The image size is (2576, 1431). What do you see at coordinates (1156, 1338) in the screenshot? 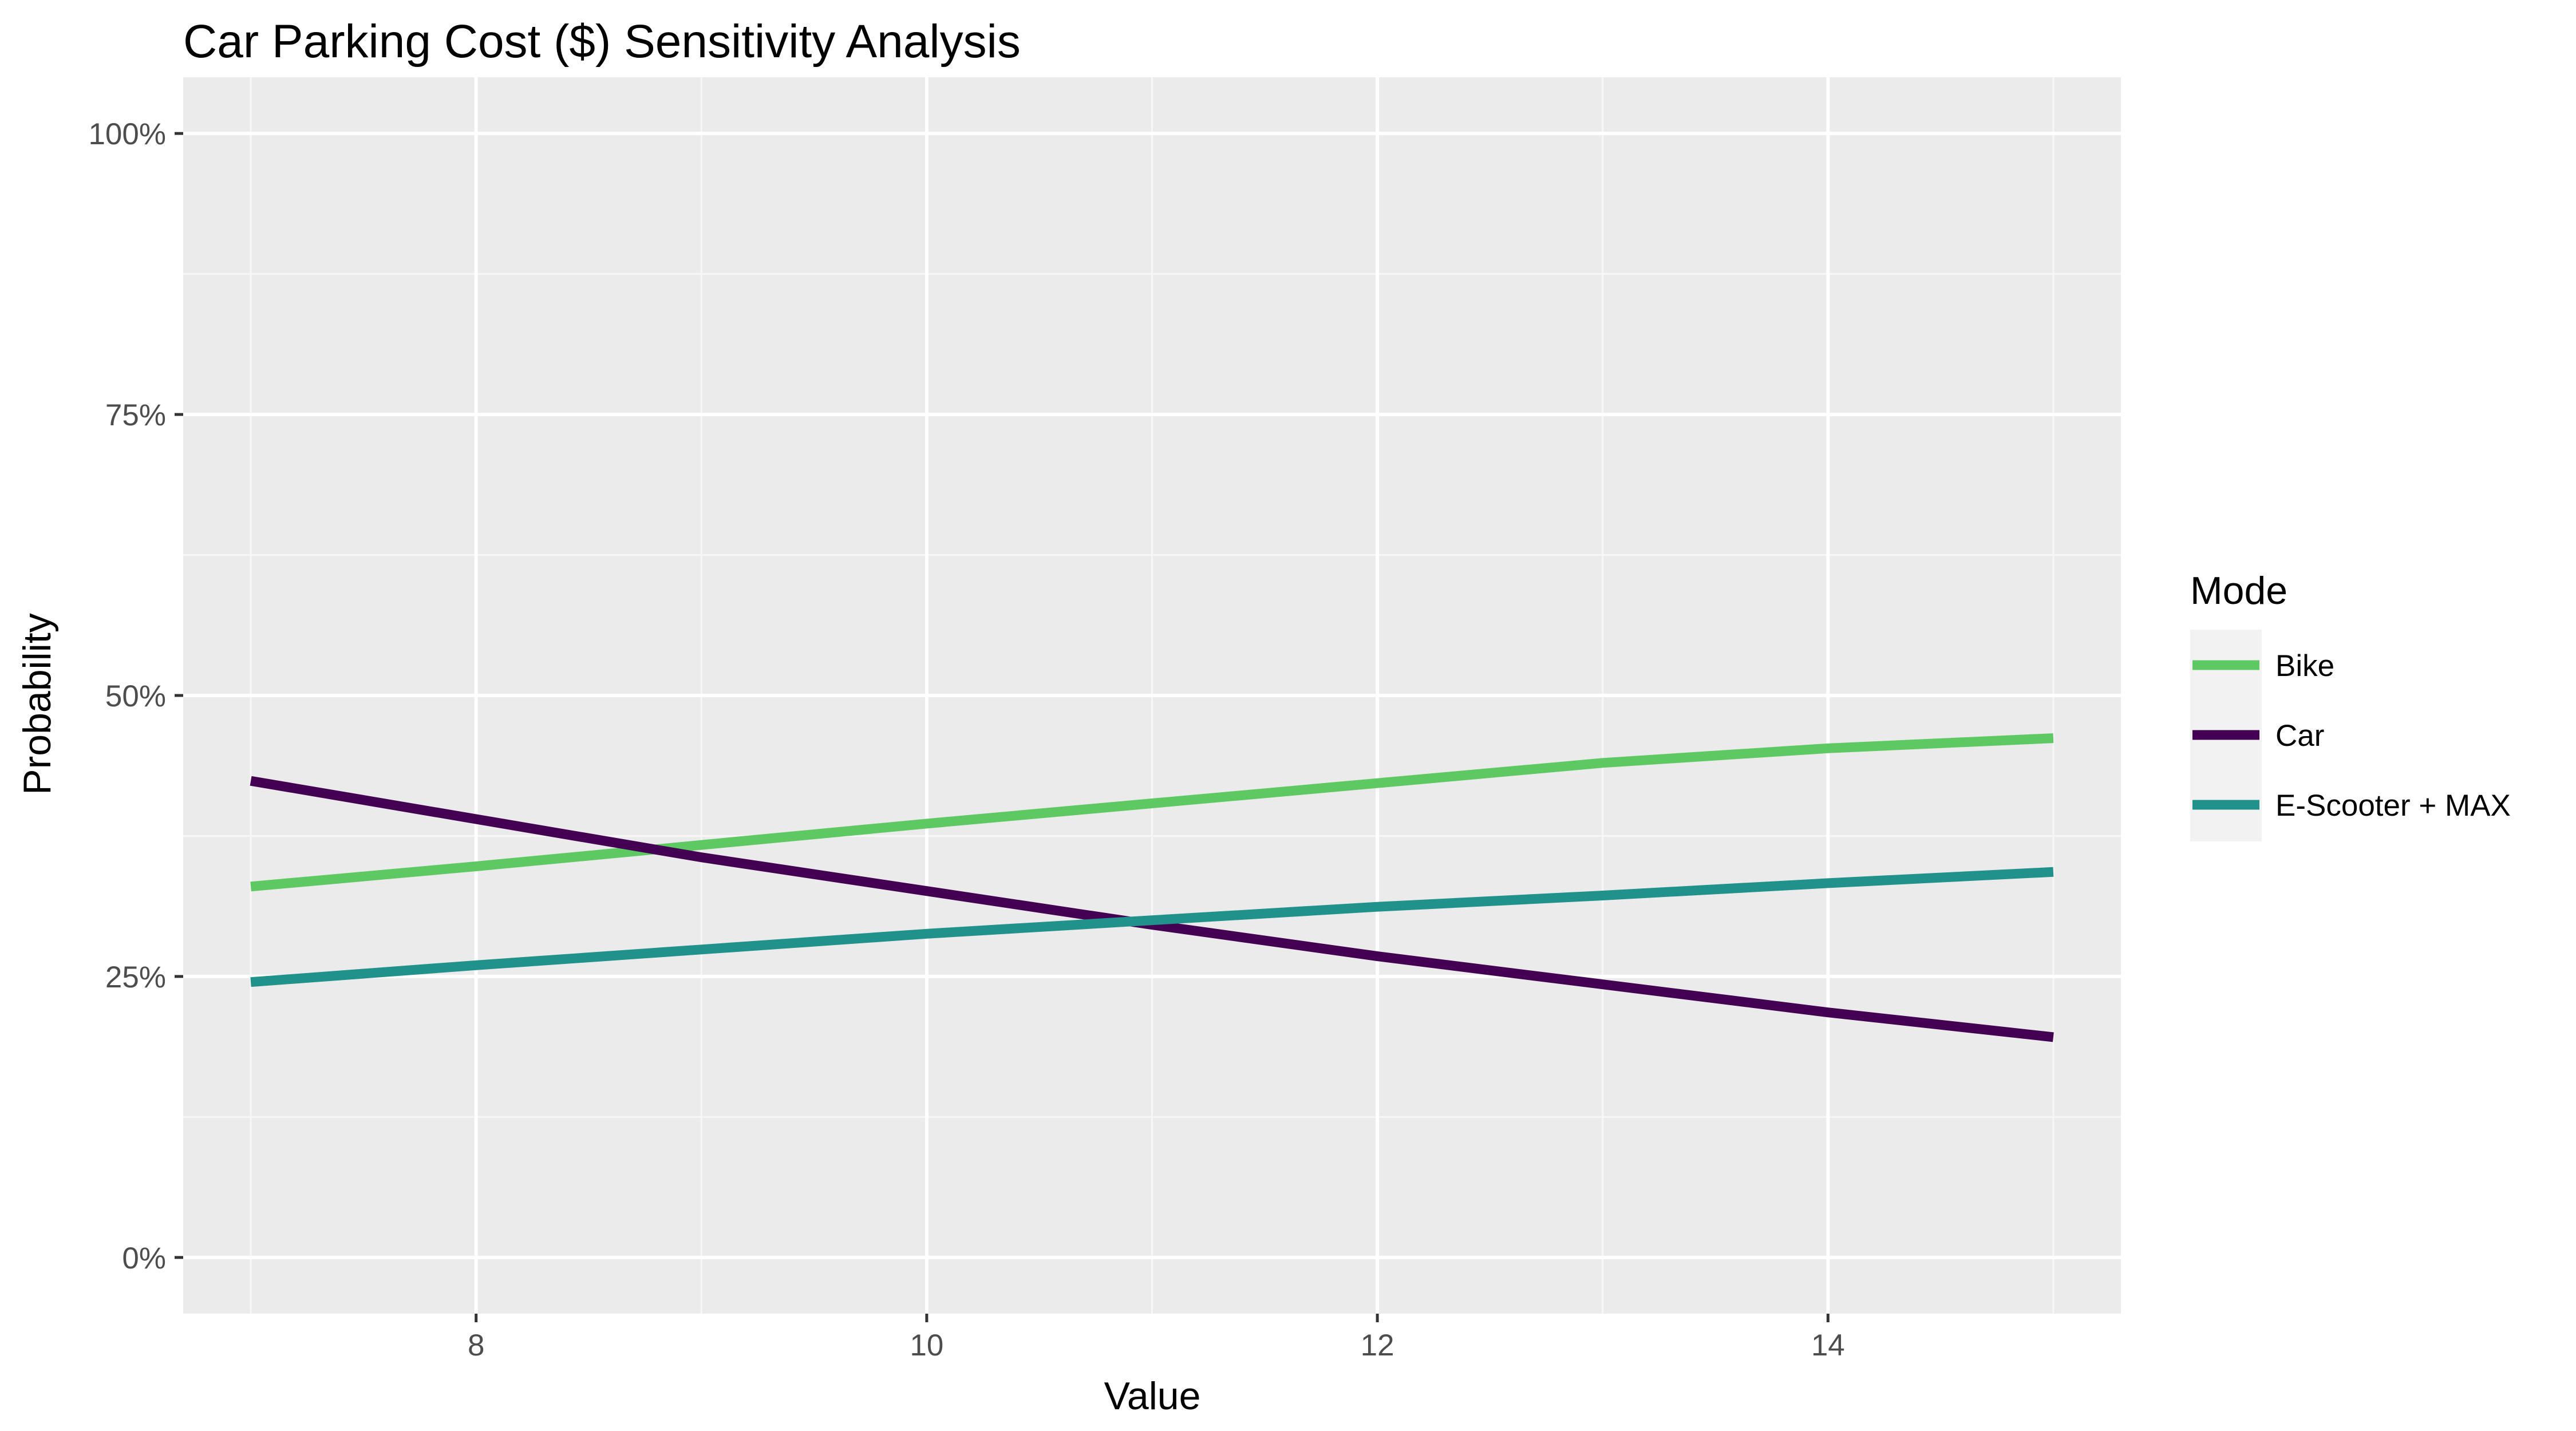
I see `x-axis: 8 10 12 14` at bounding box center [1156, 1338].